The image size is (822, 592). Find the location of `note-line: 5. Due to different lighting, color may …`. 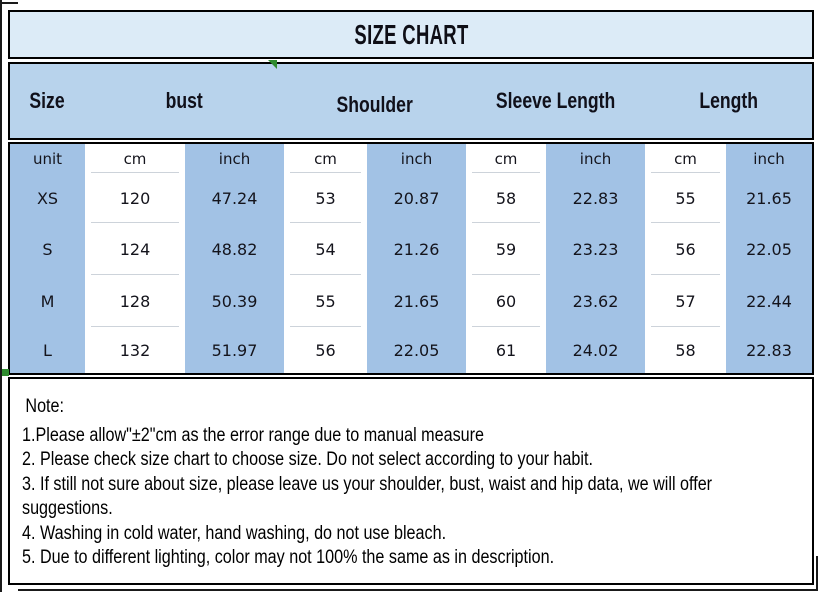

note-line: 5. Due to different lighting, color may … is located at coordinates (288, 557).